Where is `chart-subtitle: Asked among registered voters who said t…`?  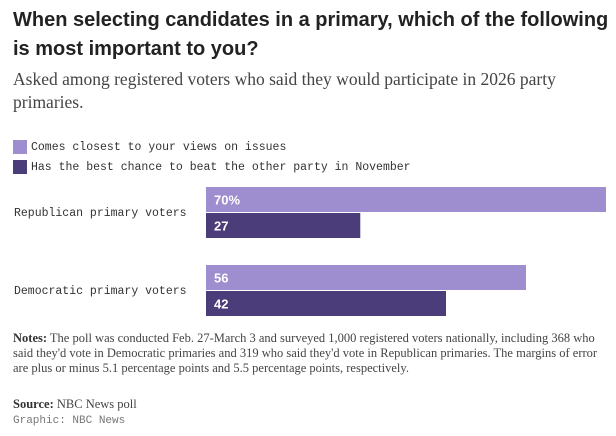 chart-subtitle: Asked among registered voters who said t… is located at coordinates (284, 90).